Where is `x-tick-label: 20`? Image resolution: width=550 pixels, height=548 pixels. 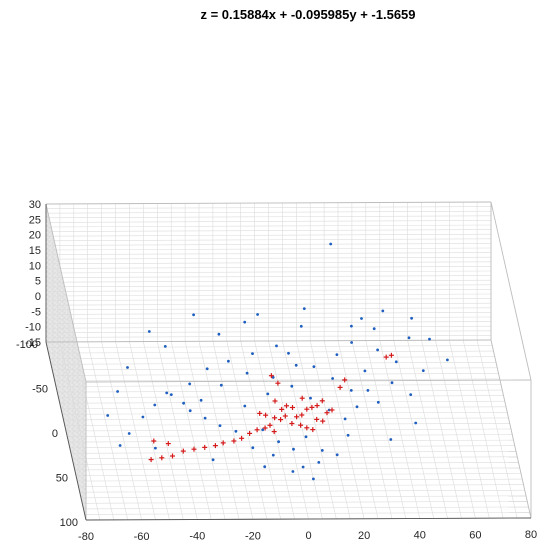
x-tick-label: 20 is located at coordinates (364, 536).